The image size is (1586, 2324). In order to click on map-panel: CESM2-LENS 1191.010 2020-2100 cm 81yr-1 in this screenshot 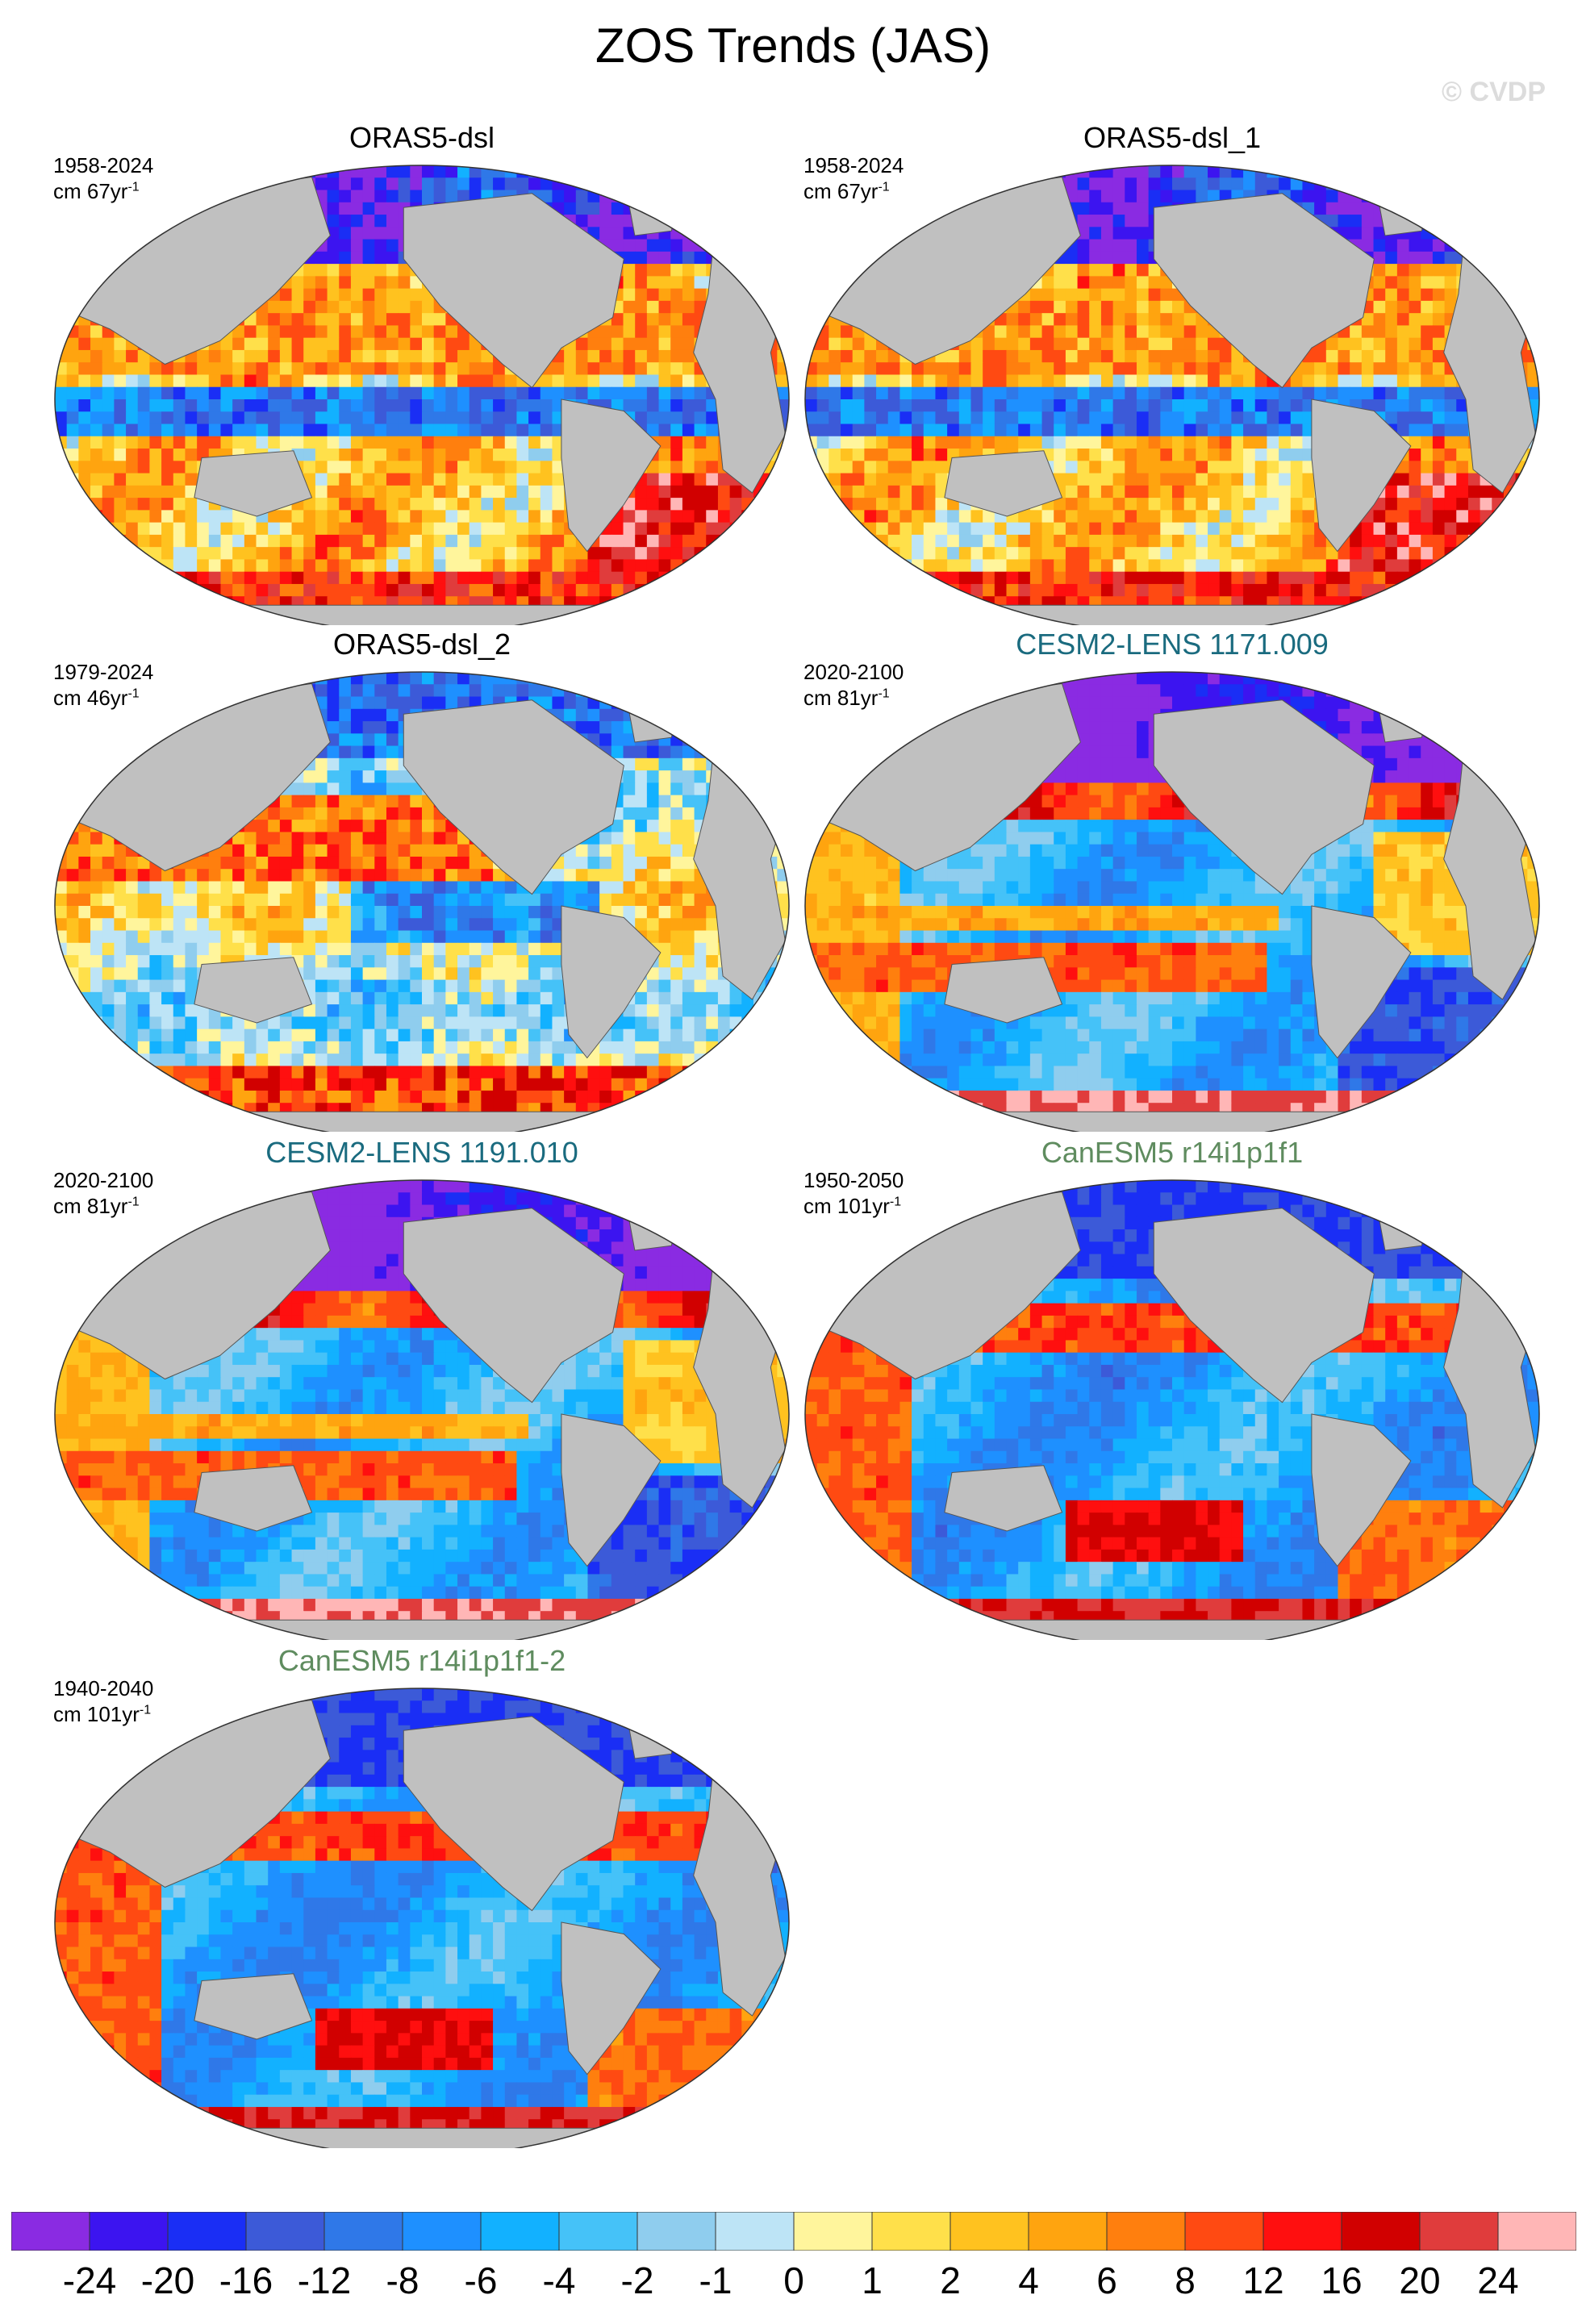, I will do `click(422, 1388)`.